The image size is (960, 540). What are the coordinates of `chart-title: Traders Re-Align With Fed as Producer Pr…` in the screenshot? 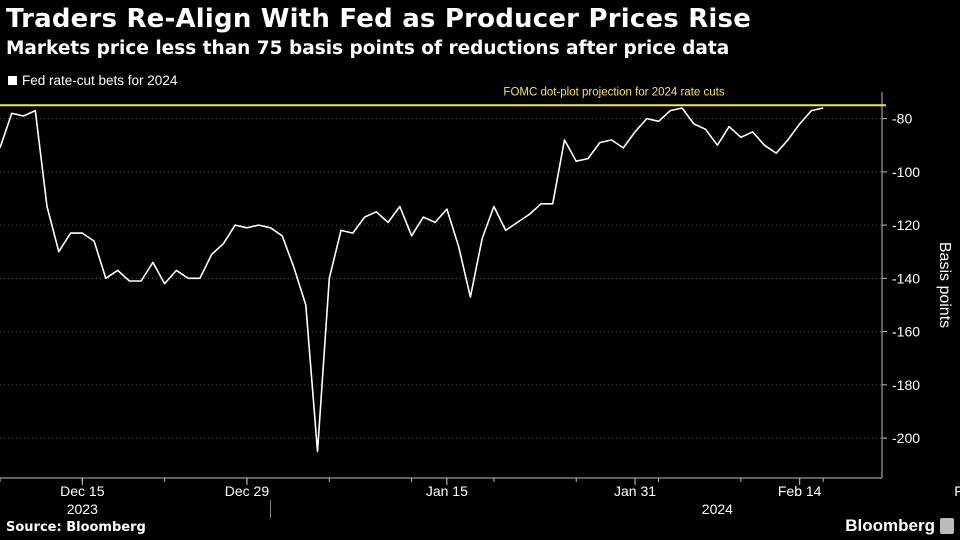 It's located at (379, 19).